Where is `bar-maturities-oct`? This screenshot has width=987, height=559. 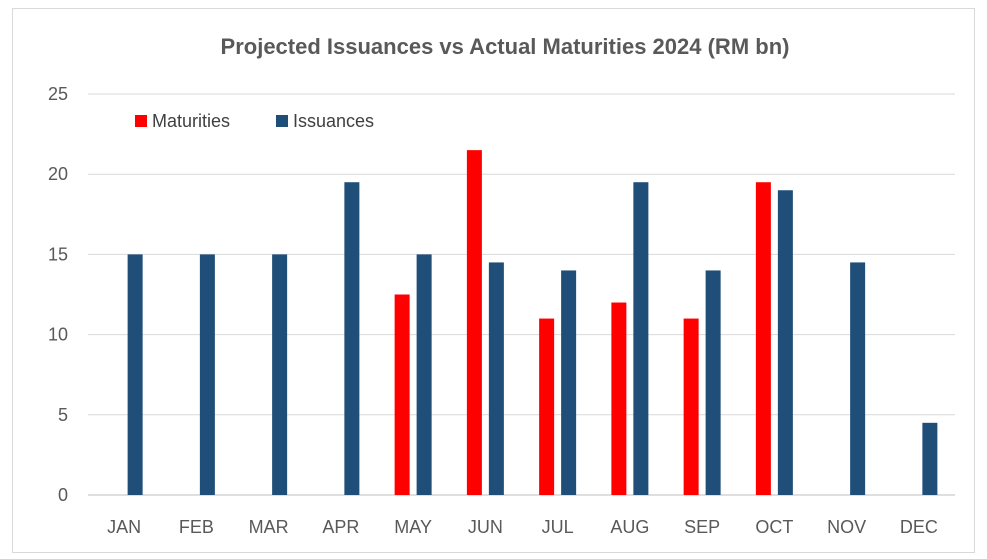
bar-maturities-oct is located at coordinates (763, 338).